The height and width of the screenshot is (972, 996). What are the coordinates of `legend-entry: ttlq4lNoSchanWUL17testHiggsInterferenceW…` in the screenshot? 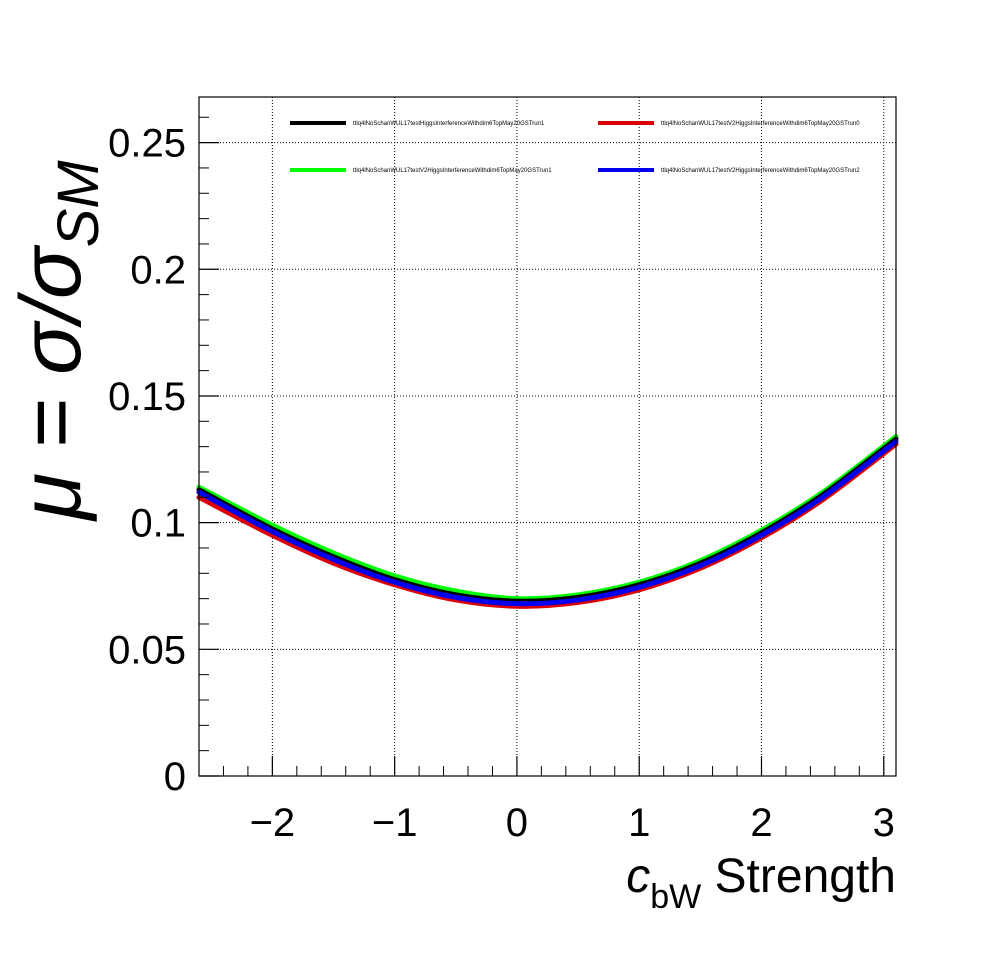 It's located at (417, 124).